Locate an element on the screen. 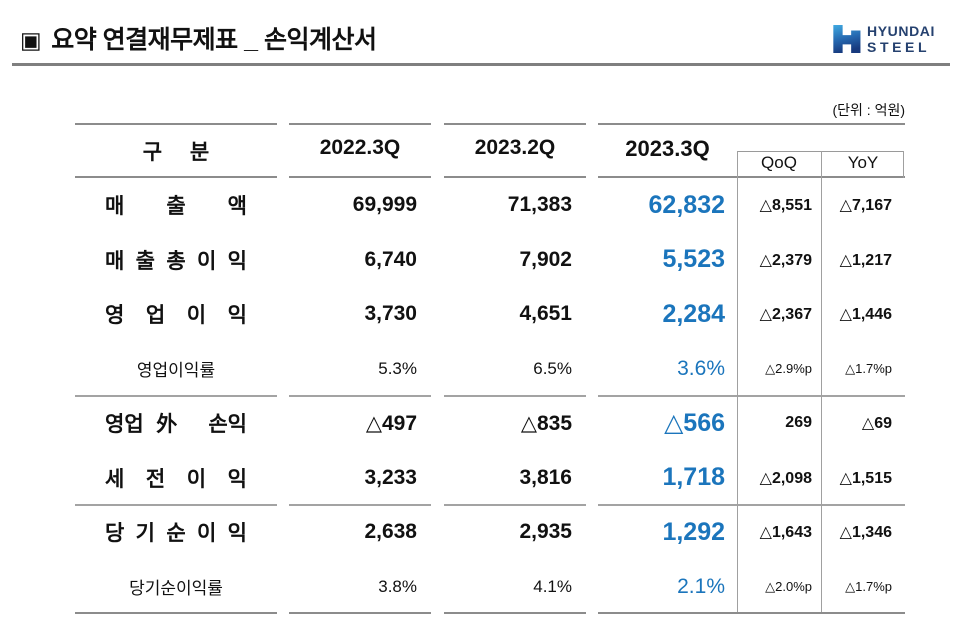 This screenshot has height=631, width=960. row-label: 매 출 총 이 익 is located at coordinates (176, 261).